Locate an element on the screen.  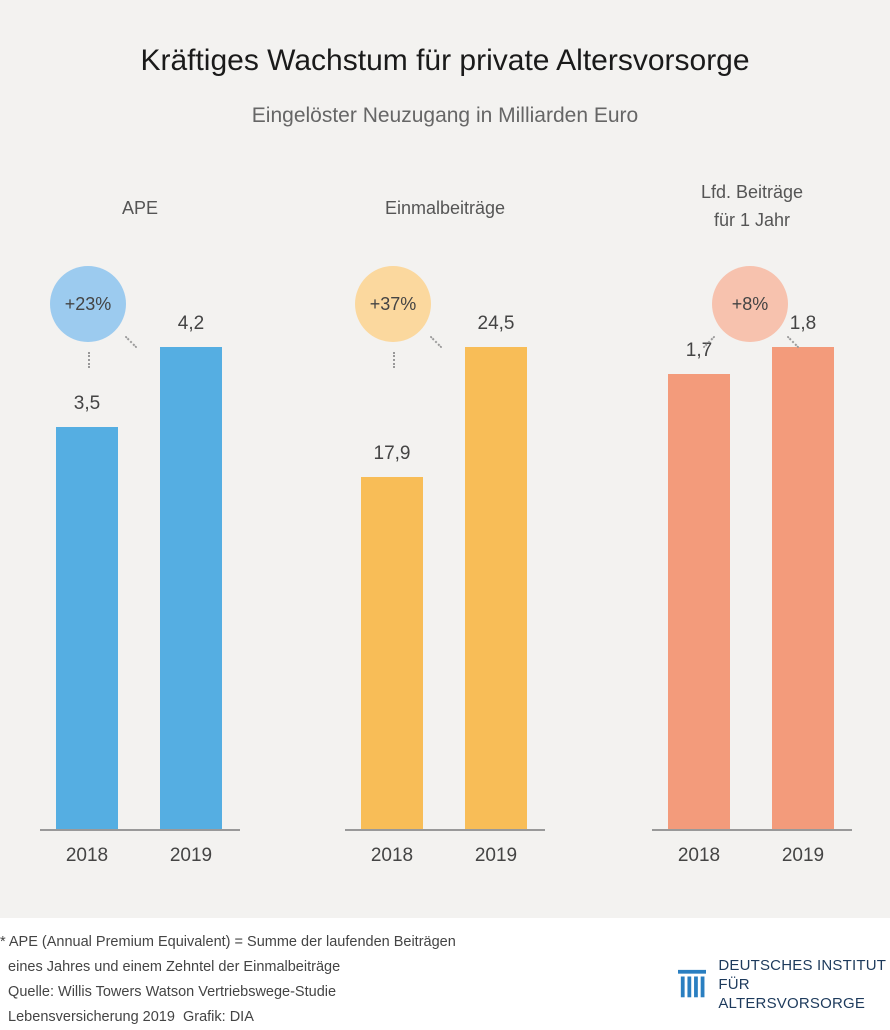
panel-label: Einmalbeiträge is located at coordinates (445, 208).